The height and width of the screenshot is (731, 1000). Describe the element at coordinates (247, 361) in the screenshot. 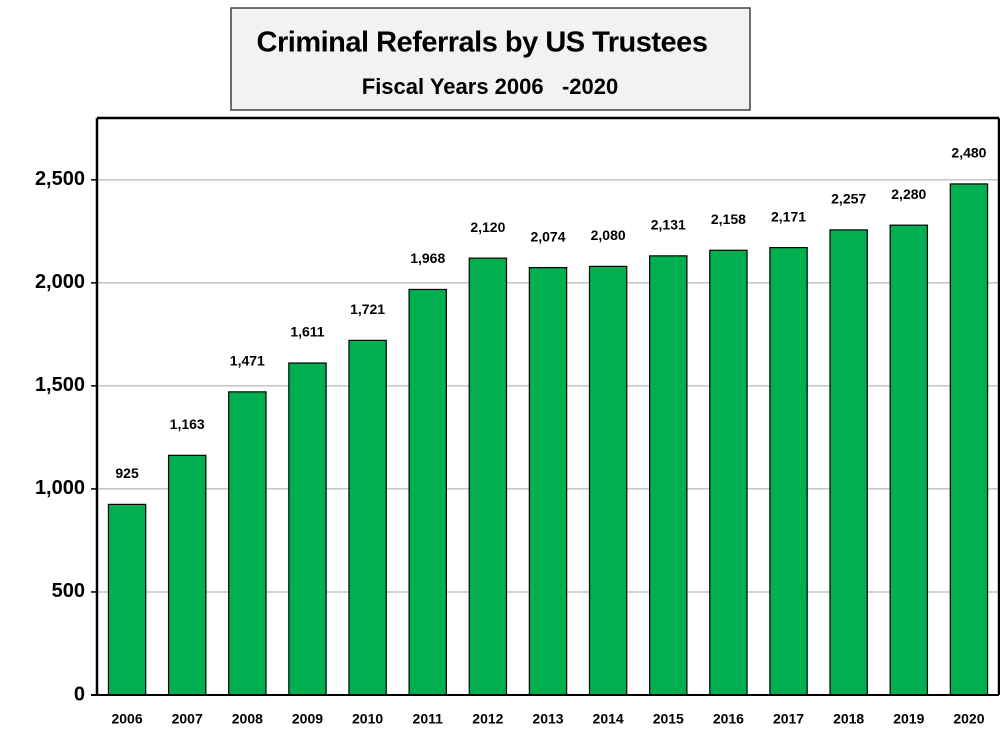

I see `value-label: 1,471` at that location.